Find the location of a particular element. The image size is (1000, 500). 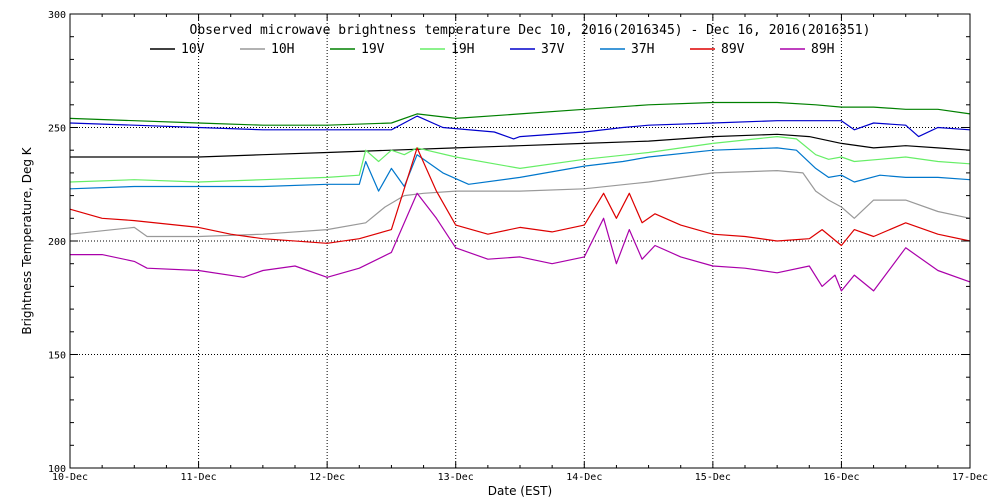

x-axis-title: Date (EST) is located at coordinates (520, 491).